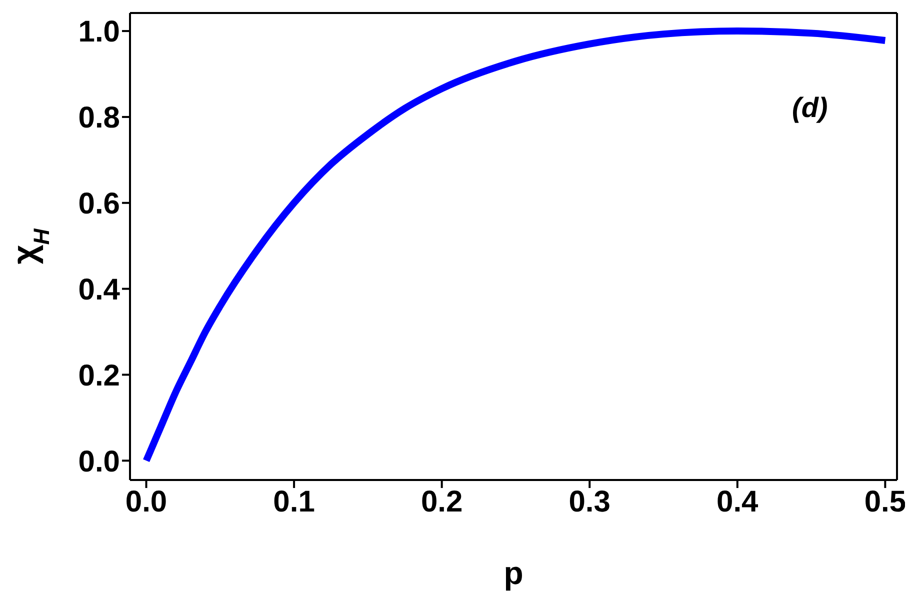 The width and height of the screenshot is (913, 600). I want to click on y-tick-label: 0.2, so click(99, 375).